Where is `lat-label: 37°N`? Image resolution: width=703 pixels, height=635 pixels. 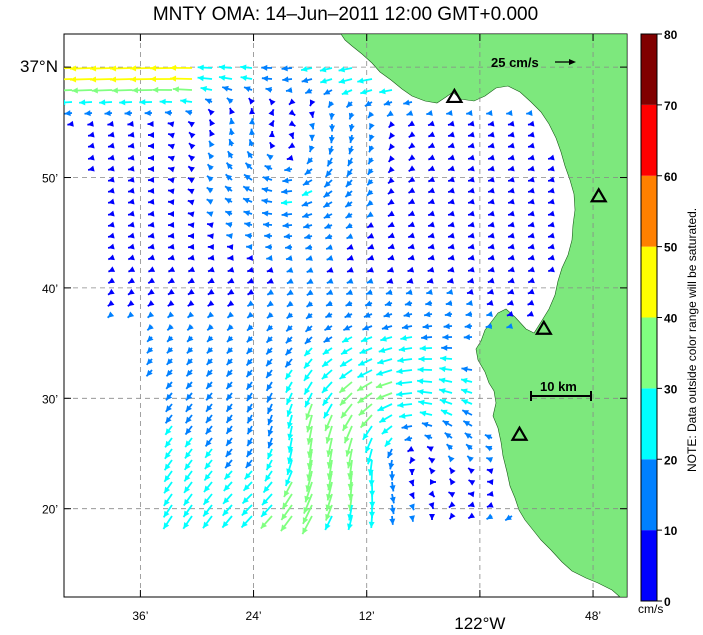 lat-label: 37°N is located at coordinates (39, 66).